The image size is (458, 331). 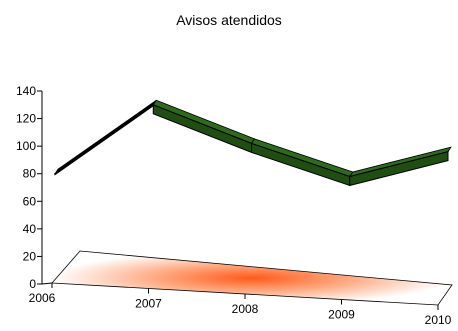 I want to click on y-tick-label: 120, so click(x=26, y=119).